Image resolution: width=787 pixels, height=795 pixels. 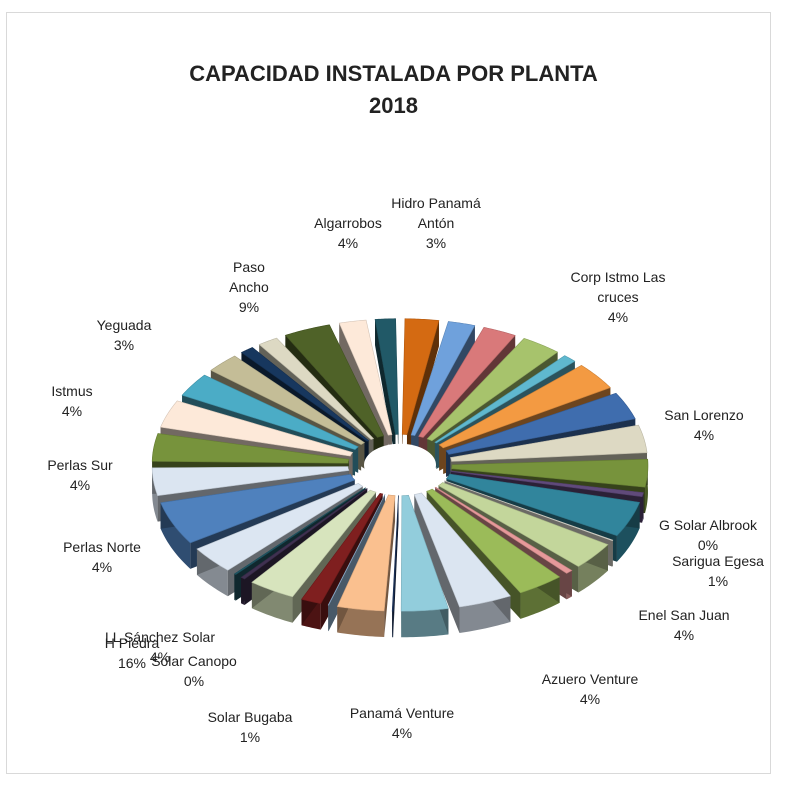 I want to click on data-label: Hidro Panamá Antón 3%, so click(x=436, y=223).